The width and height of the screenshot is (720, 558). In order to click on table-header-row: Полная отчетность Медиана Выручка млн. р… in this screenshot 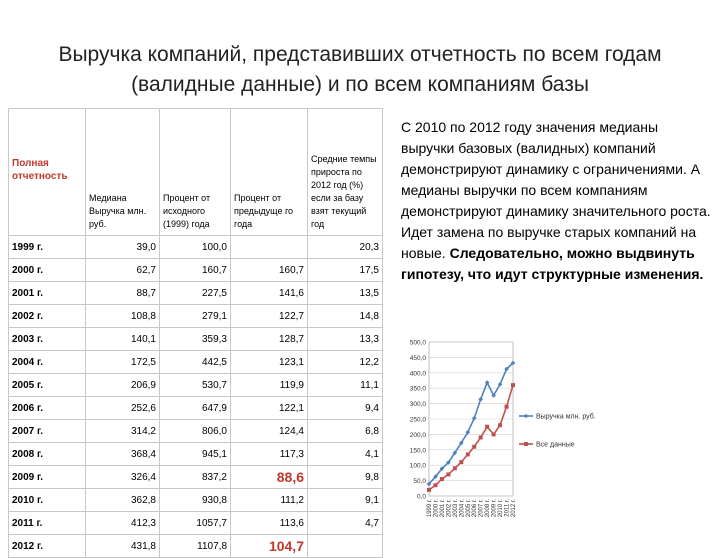, I will do `click(195, 172)`.